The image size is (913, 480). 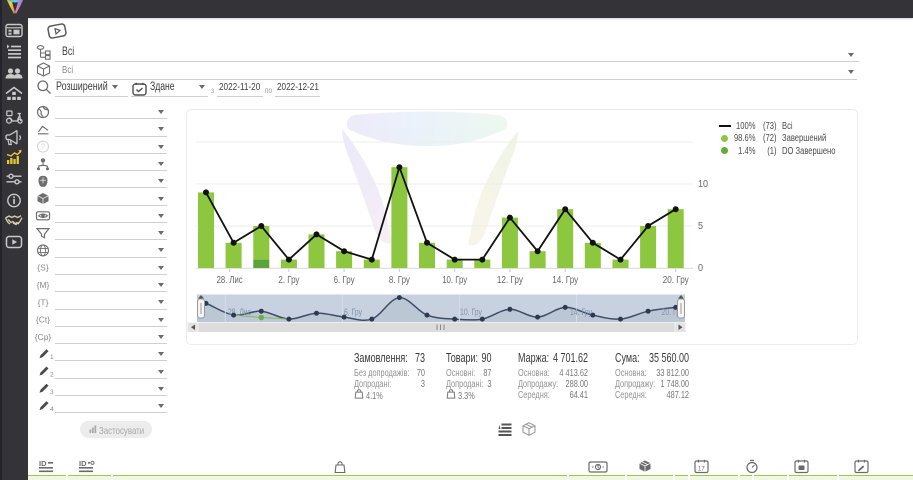 What do you see at coordinates (52, 392) in the screenshot?
I see `svg-text: 3` at bounding box center [52, 392].